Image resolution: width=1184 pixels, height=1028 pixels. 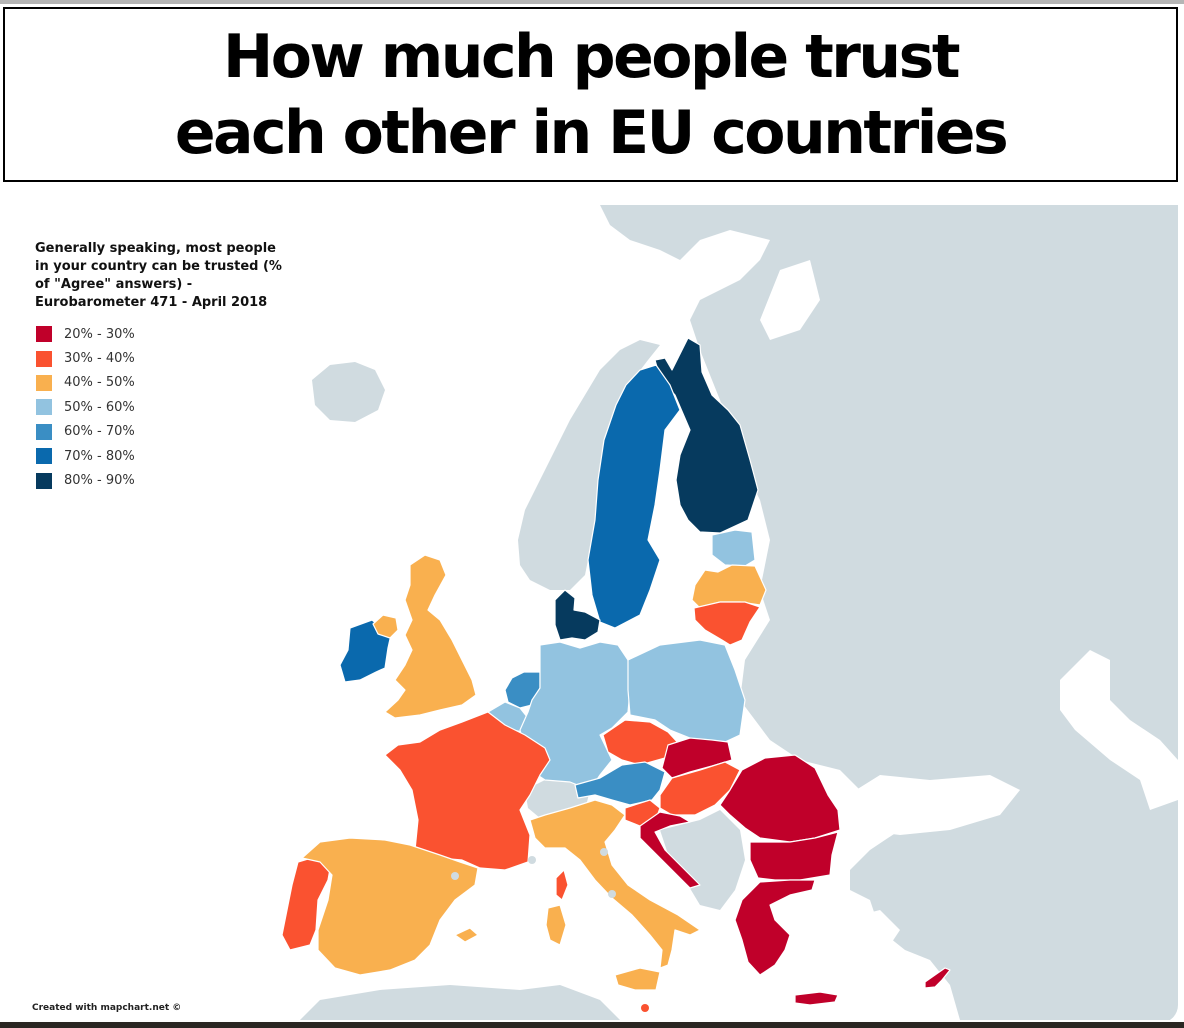 What do you see at coordinates (634, 496) in the screenshot?
I see `country-sweden` at bounding box center [634, 496].